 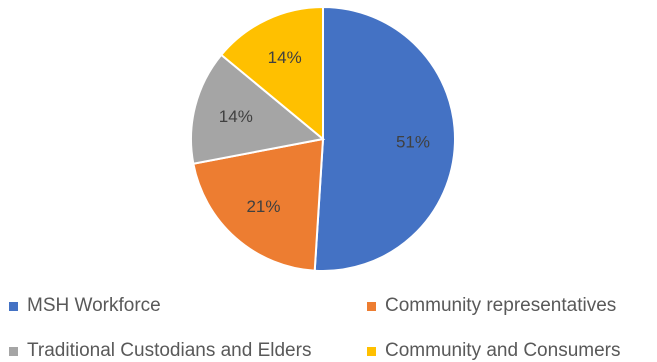 I want to click on pie-slice-traditional-custodians, so click(x=258, y=109).